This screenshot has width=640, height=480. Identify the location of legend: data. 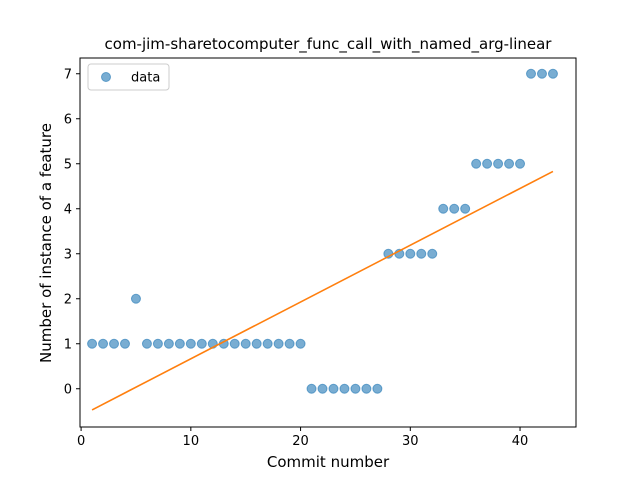
(128, 77).